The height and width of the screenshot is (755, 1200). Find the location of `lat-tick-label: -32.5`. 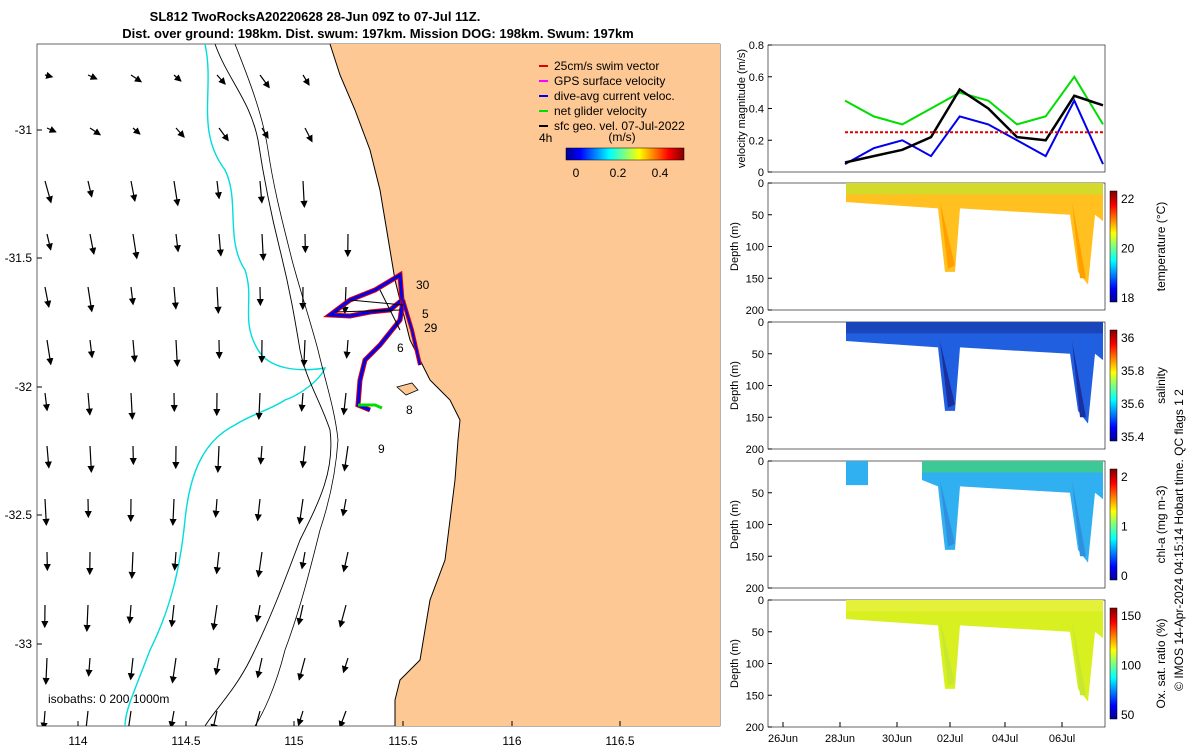

lat-tick-label: -32.5 is located at coordinates (19, 515).